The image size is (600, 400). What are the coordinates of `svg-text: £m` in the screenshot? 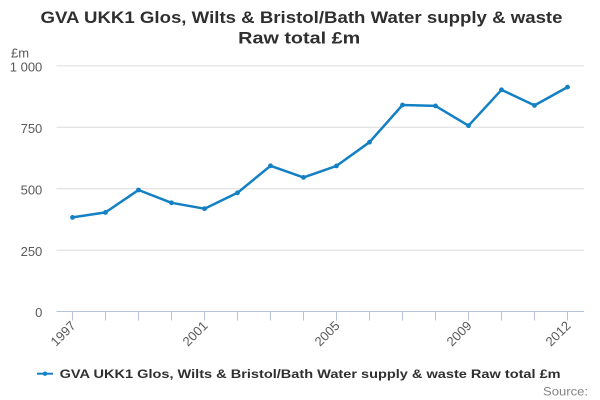 It's located at (20, 52).